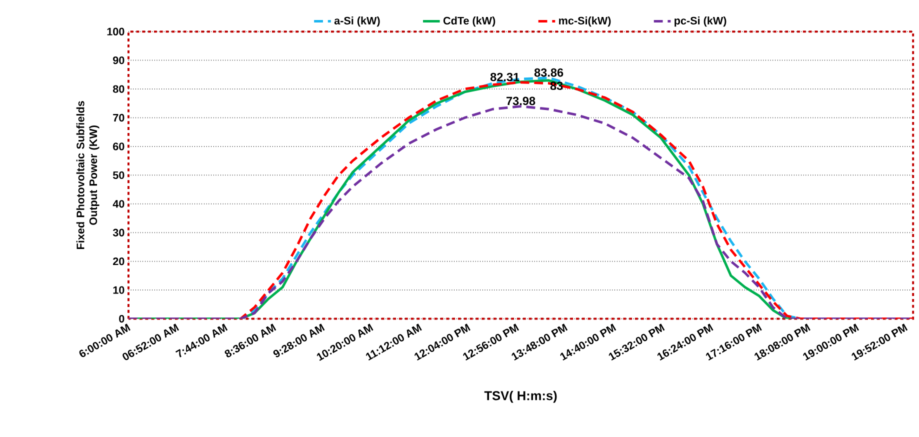 Image resolution: width=919 pixels, height=437 pixels. I want to click on y-tick-label: 30, so click(118, 232).